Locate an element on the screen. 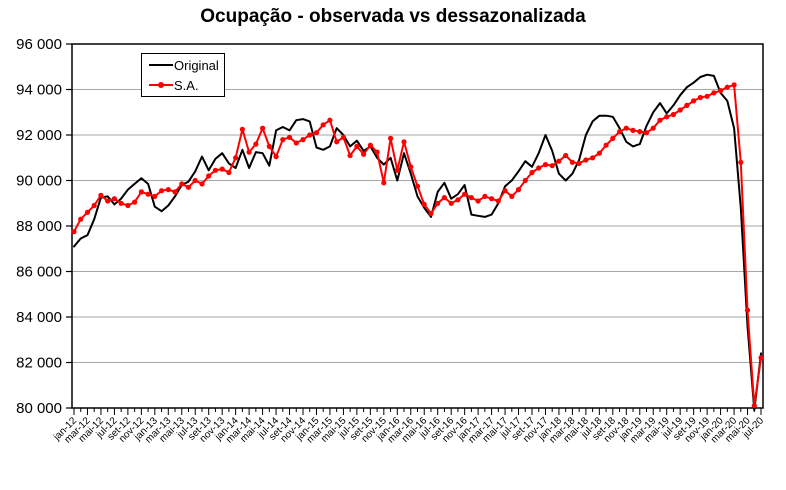  y-tick-label: 90 000 is located at coordinates (39, 181).